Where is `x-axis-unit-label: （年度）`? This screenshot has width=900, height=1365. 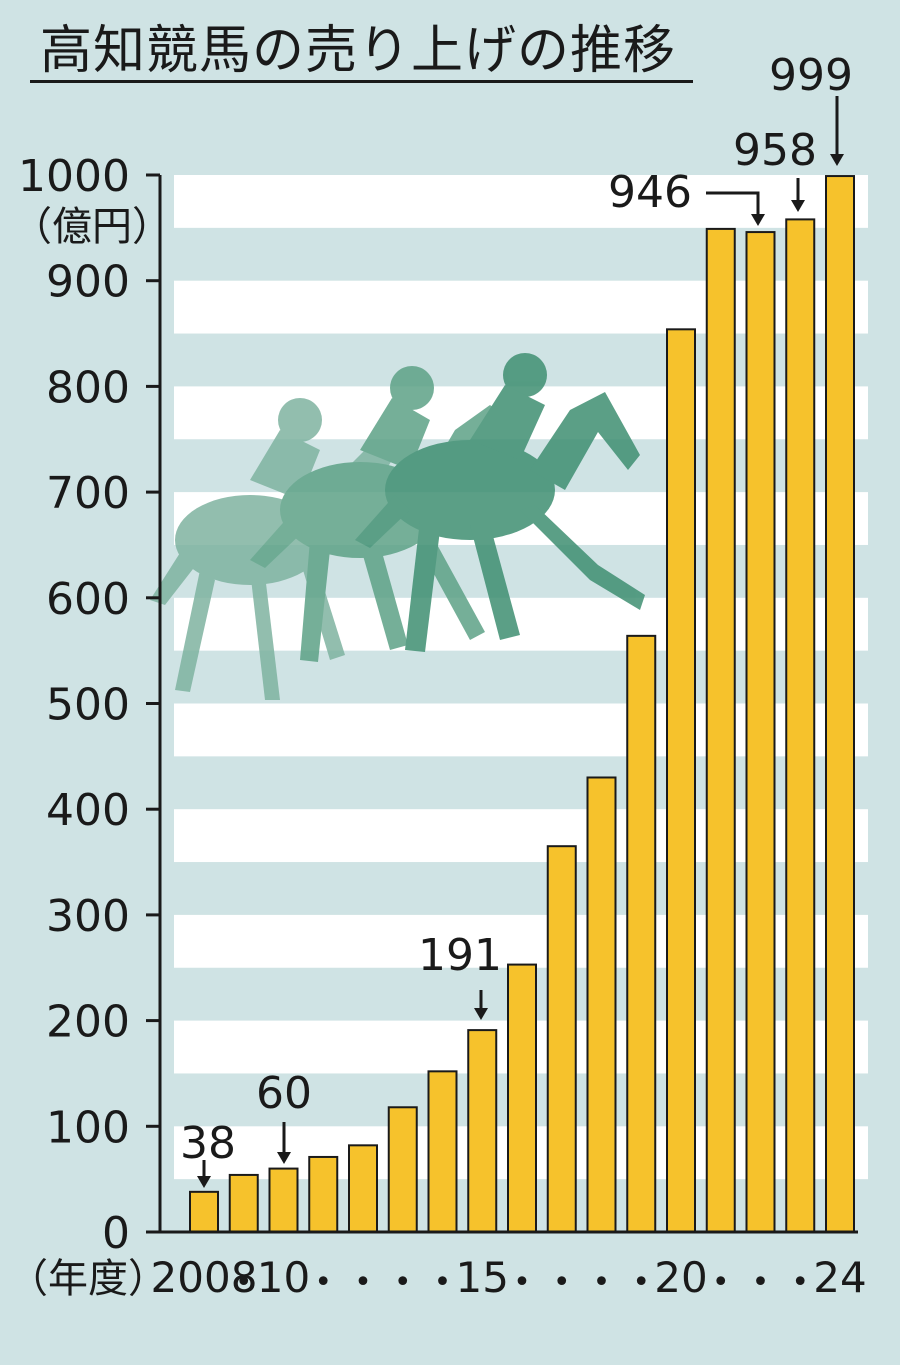
x-axis-unit-label: （年度） is located at coordinates (88, 1279).